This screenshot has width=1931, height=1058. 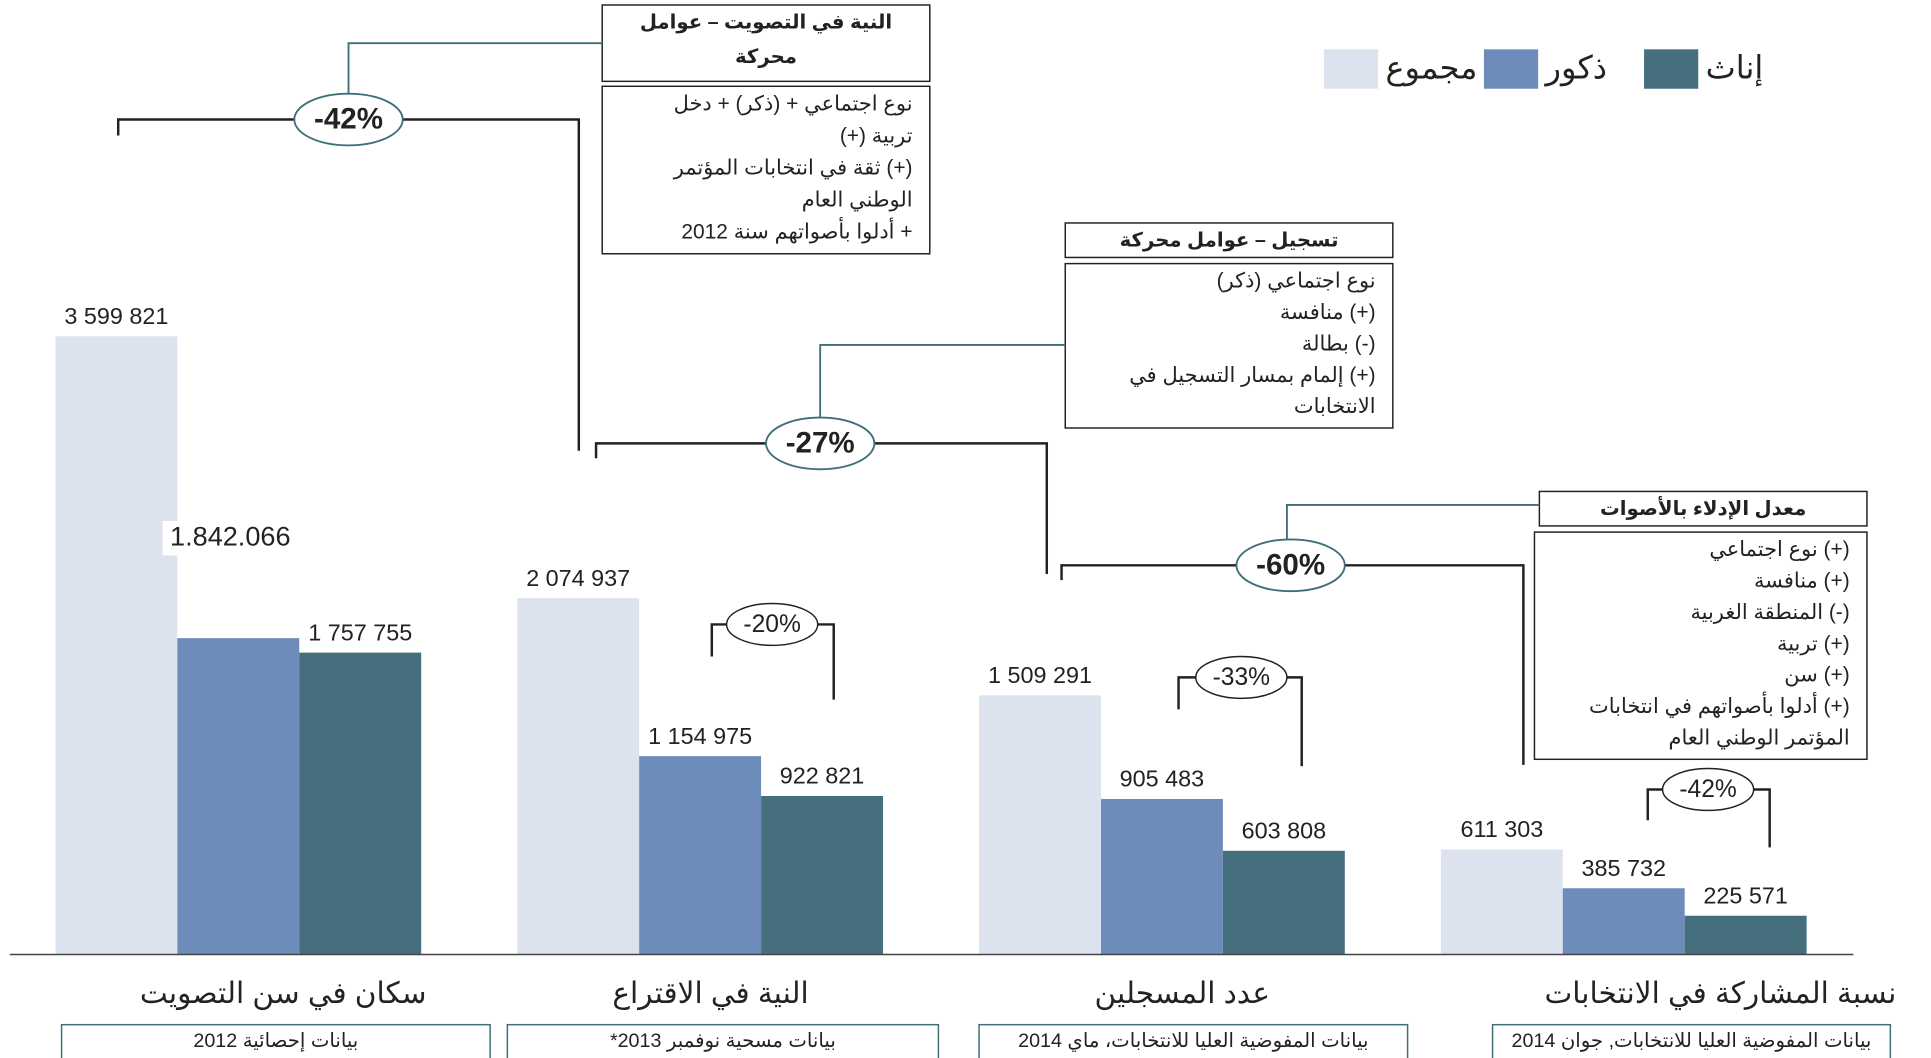 What do you see at coordinates (1813, 643) in the screenshot?
I see `factor-line: (+) تربية` at bounding box center [1813, 643].